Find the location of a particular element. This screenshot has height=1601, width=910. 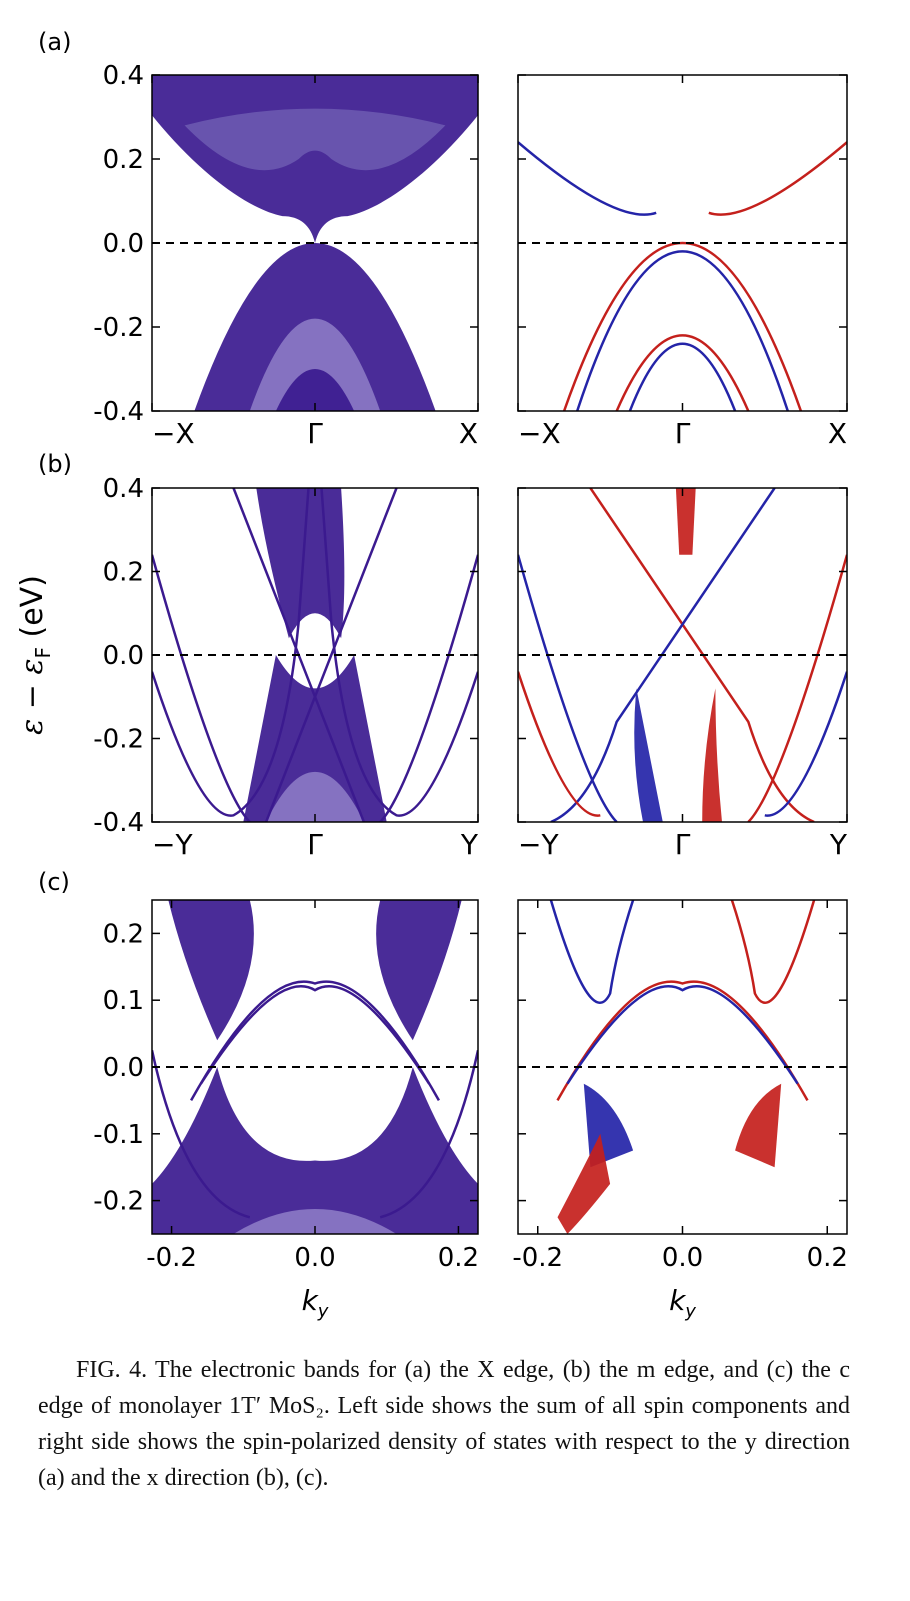

y-tick-label: -0.1 is located at coordinates (118, 1135).